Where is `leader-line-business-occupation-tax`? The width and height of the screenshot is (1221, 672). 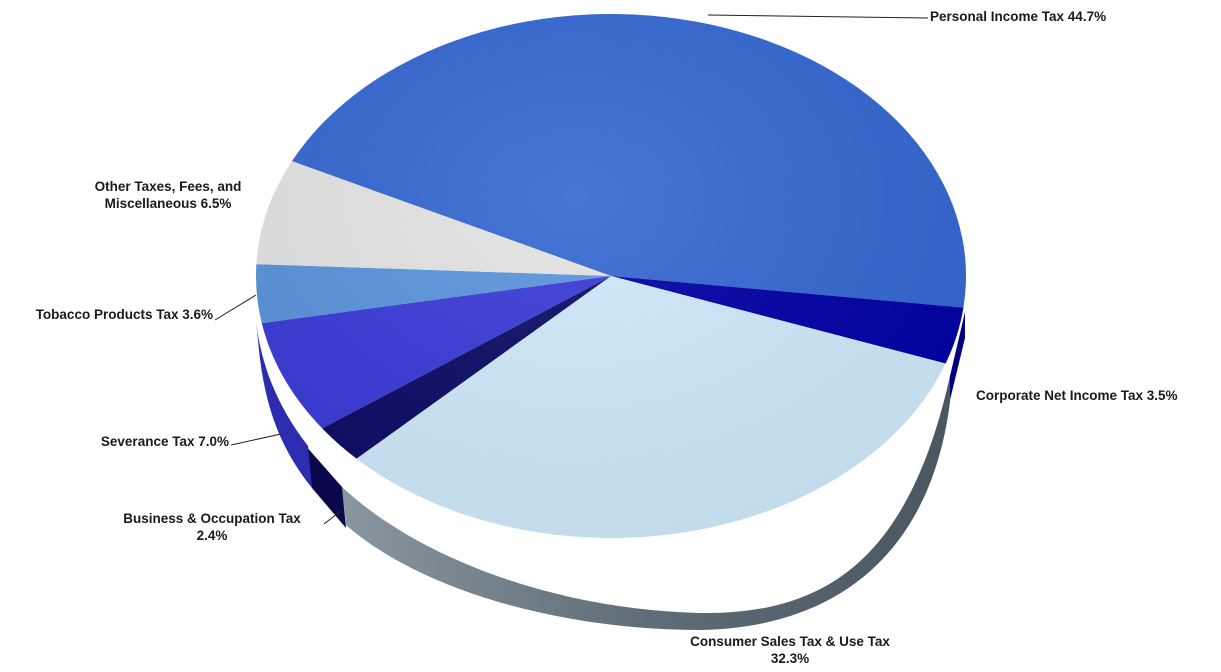 leader-line-business-occupation-tax is located at coordinates (333, 517).